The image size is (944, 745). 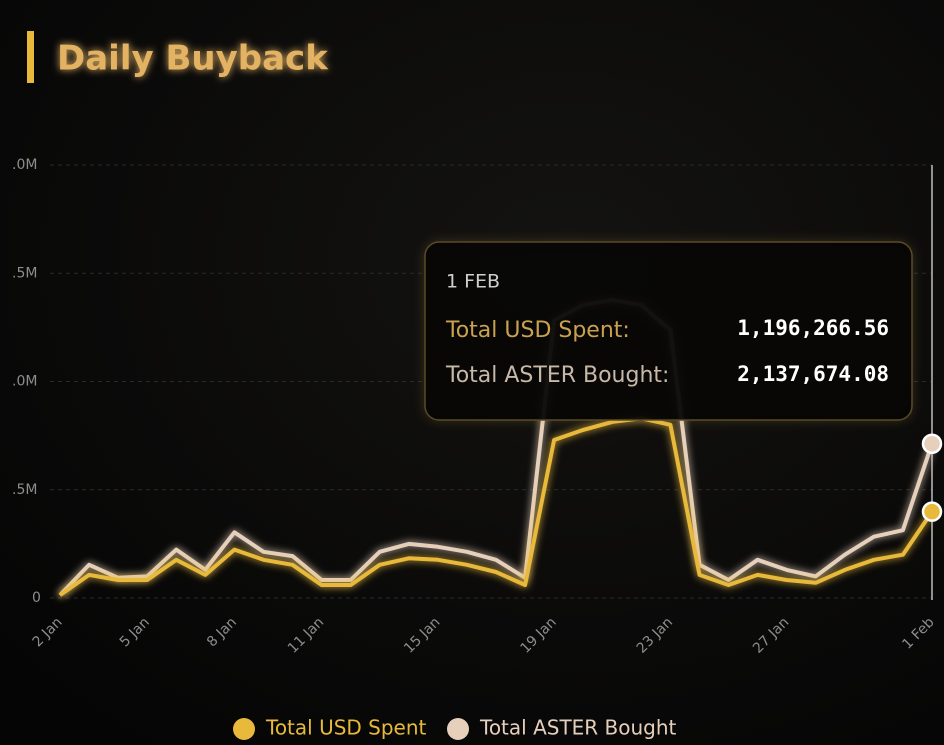 I want to click on title-accent, so click(x=30, y=57).